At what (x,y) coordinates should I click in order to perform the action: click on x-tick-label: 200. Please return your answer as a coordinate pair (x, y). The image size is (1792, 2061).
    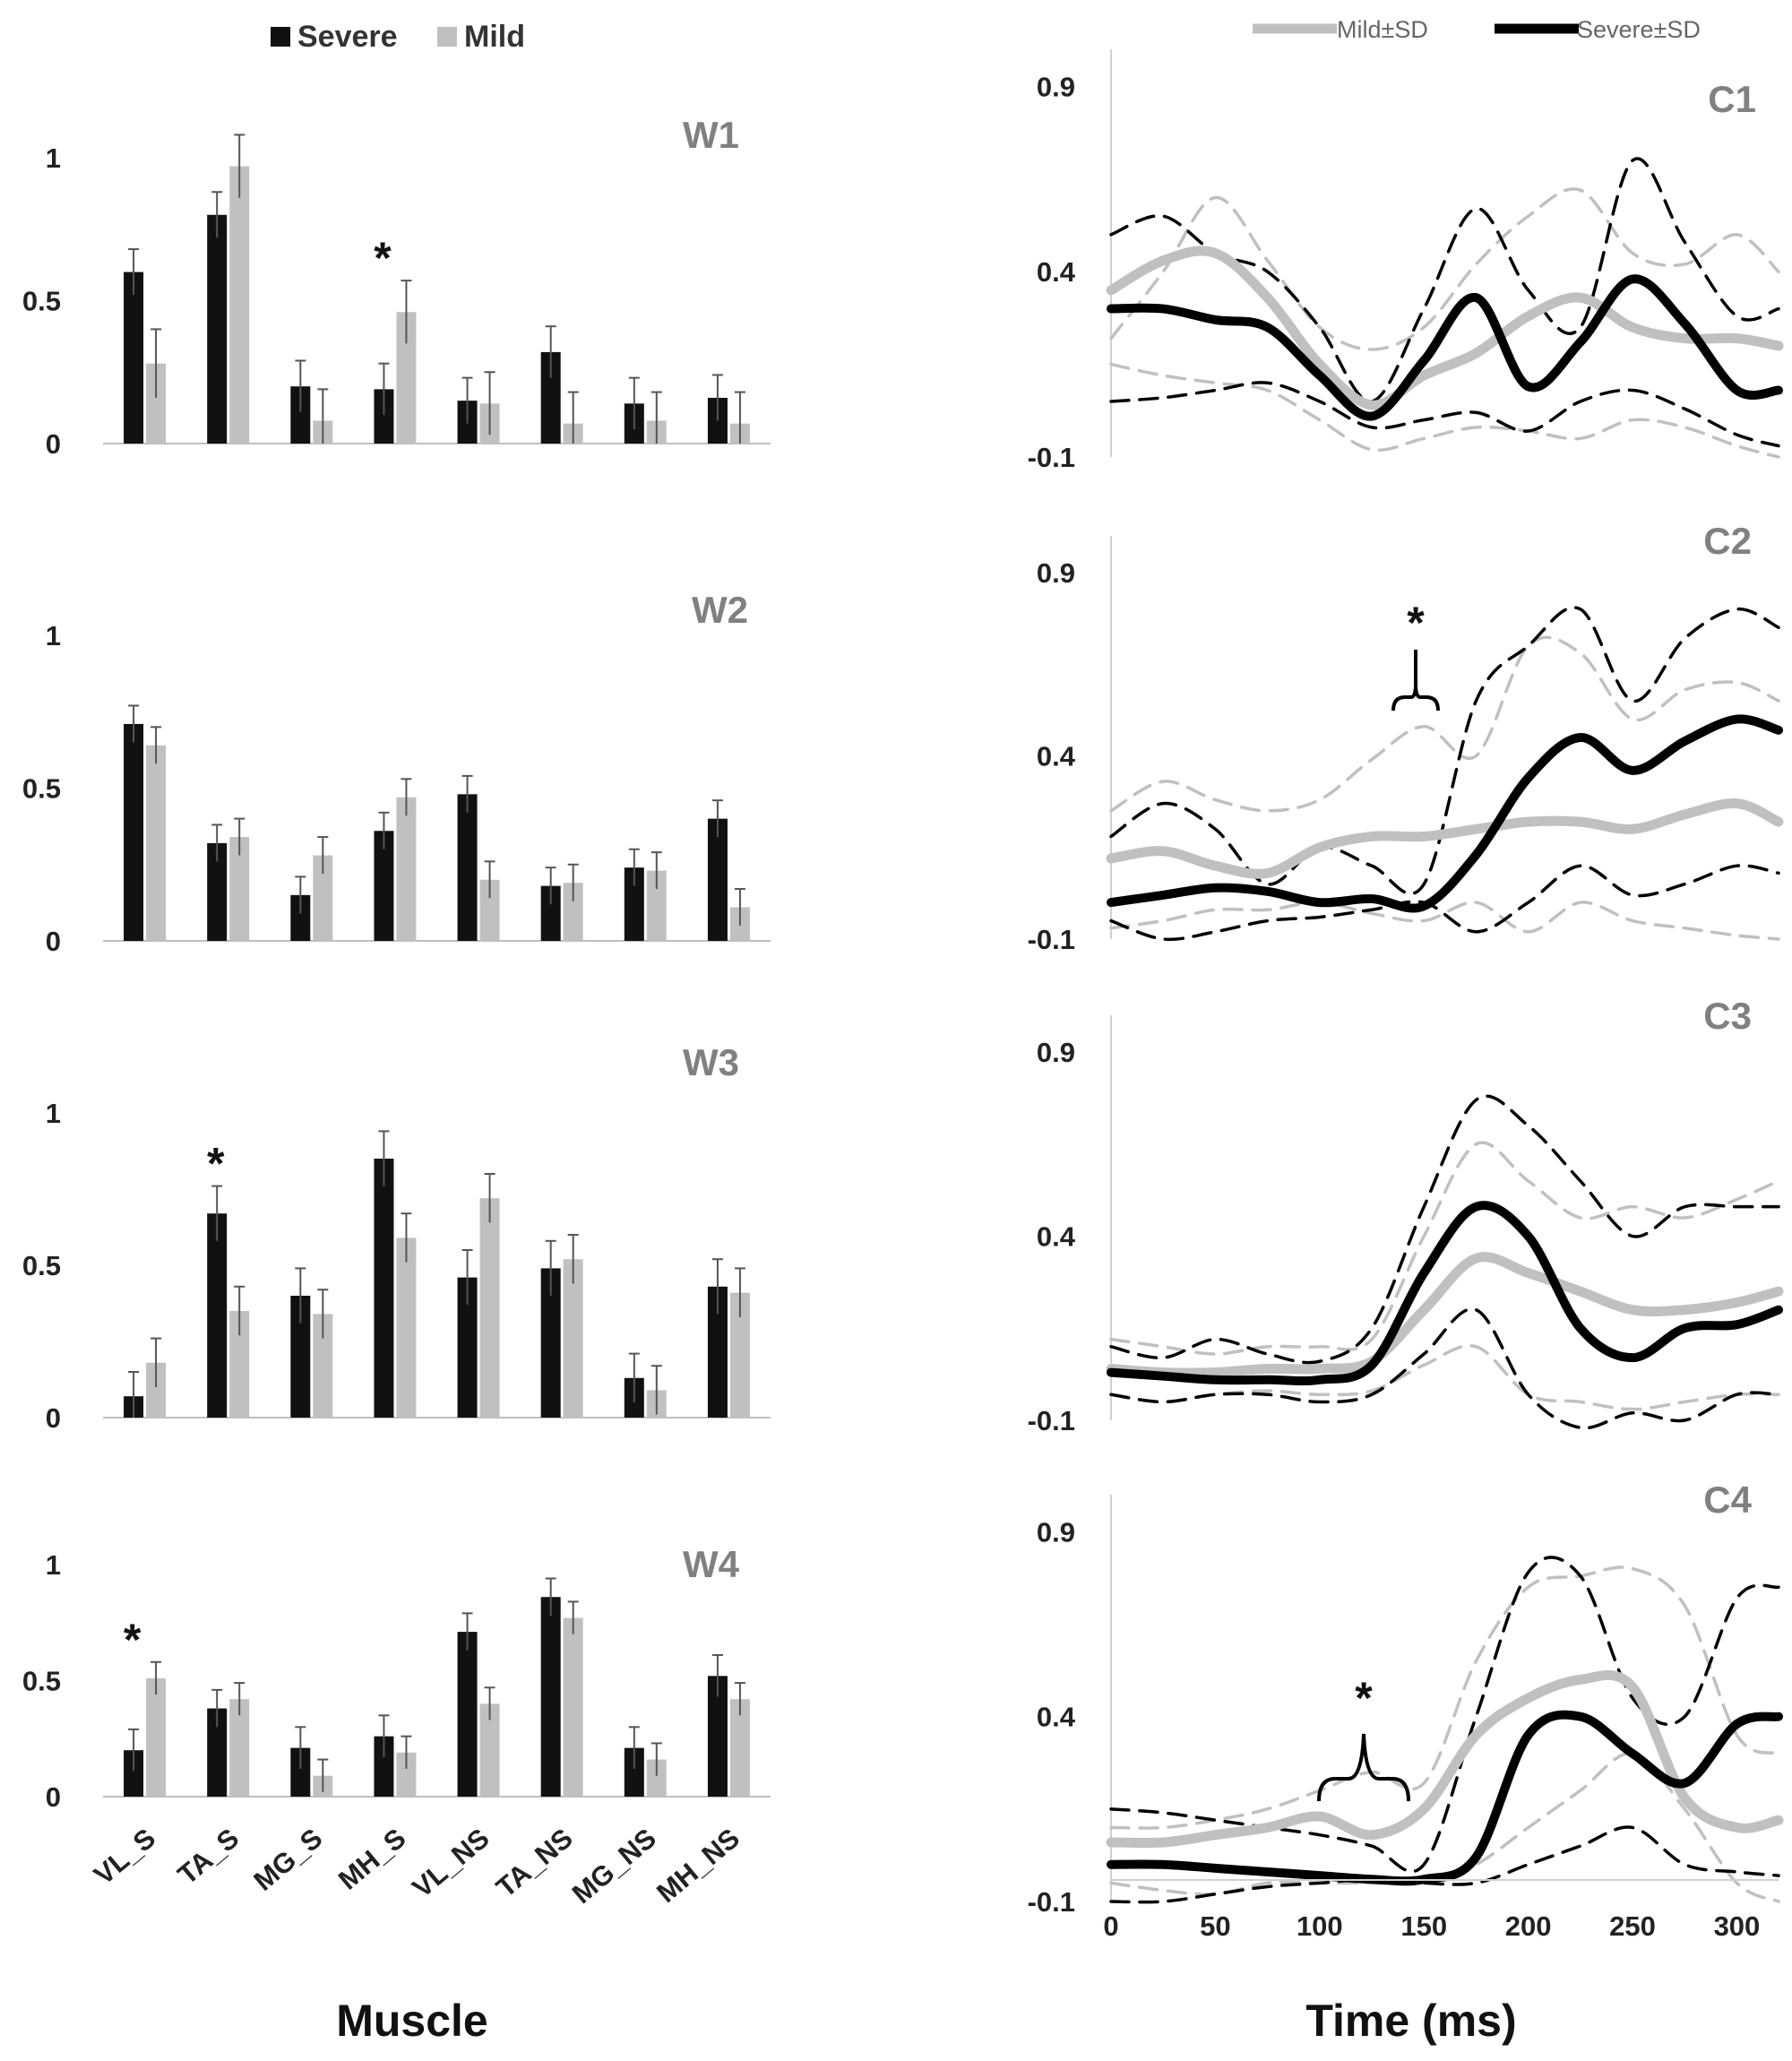
    Looking at the image, I should click on (1529, 1926).